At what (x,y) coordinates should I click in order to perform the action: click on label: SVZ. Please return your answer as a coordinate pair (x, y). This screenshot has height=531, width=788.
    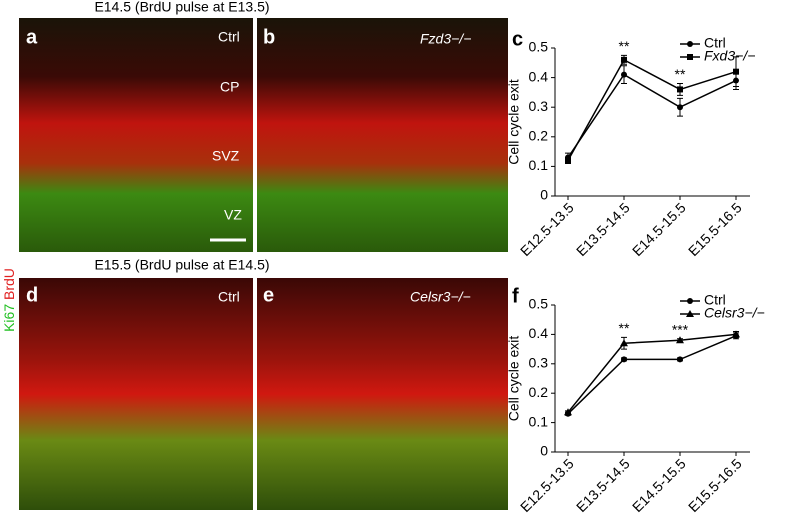
    Looking at the image, I should click on (226, 156).